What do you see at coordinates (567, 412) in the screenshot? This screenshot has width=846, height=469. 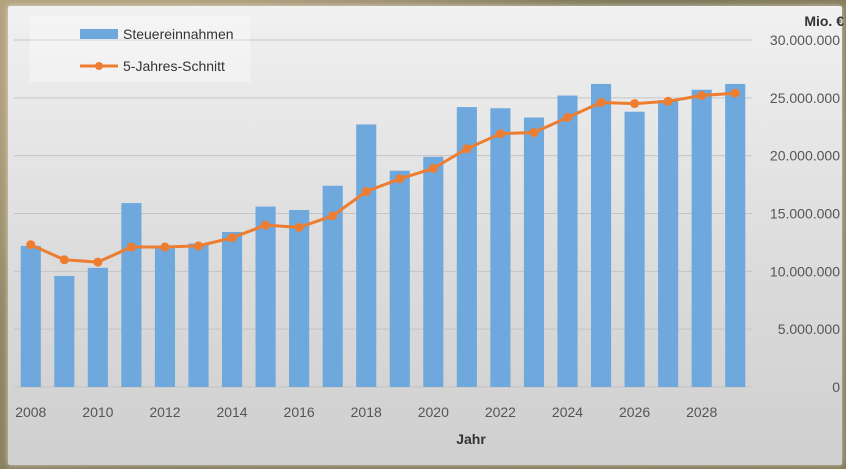 I see `x-tick-label: 2024` at bounding box center [567, 412].